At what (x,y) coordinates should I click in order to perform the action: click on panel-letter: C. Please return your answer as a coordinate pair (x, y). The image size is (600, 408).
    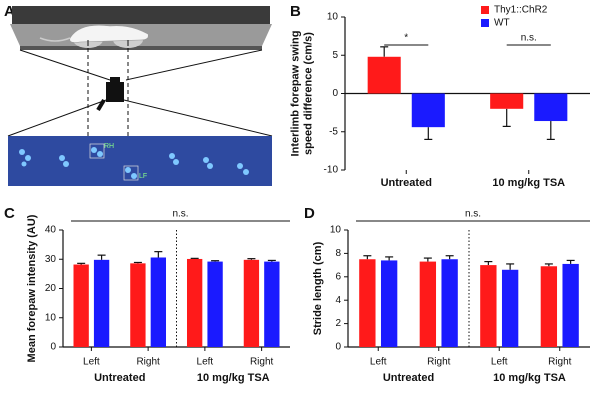
    Looking at the image, I should click on (9, 213).